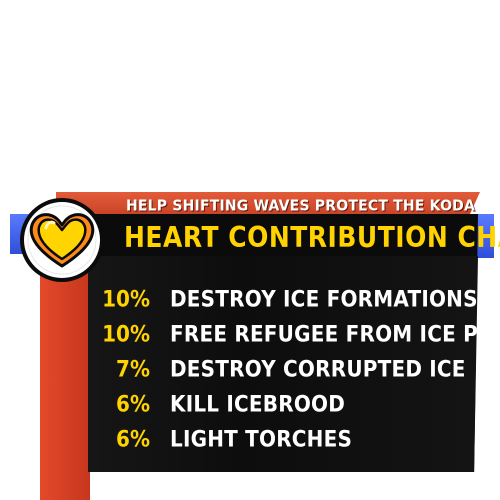 This screenshot has height=500, width=500. I want to click on contribution-task: DESTROY CORRUPTED ICE, so click(318, 369).